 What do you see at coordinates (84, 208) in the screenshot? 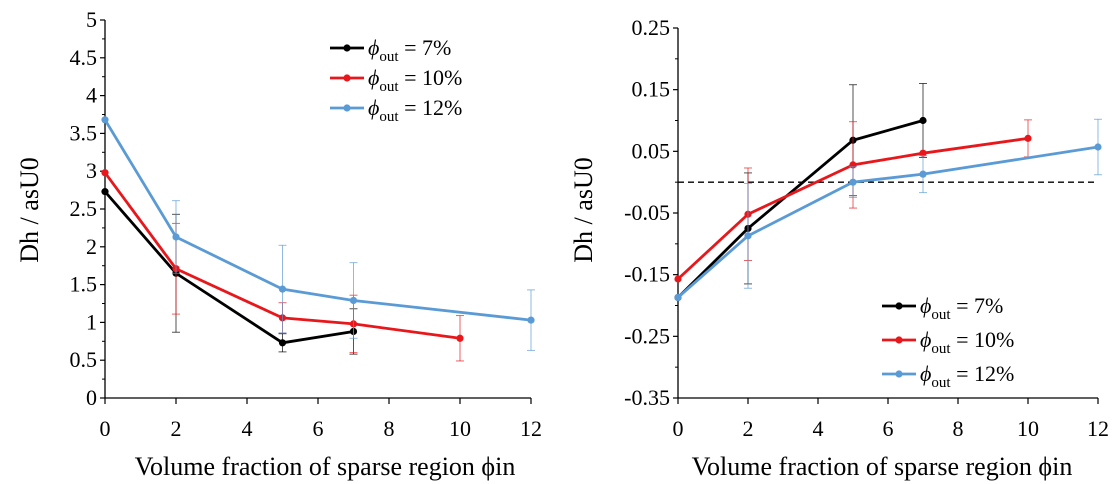
I see `y-tick-label: 2.5` at bounding box center [84, 208].